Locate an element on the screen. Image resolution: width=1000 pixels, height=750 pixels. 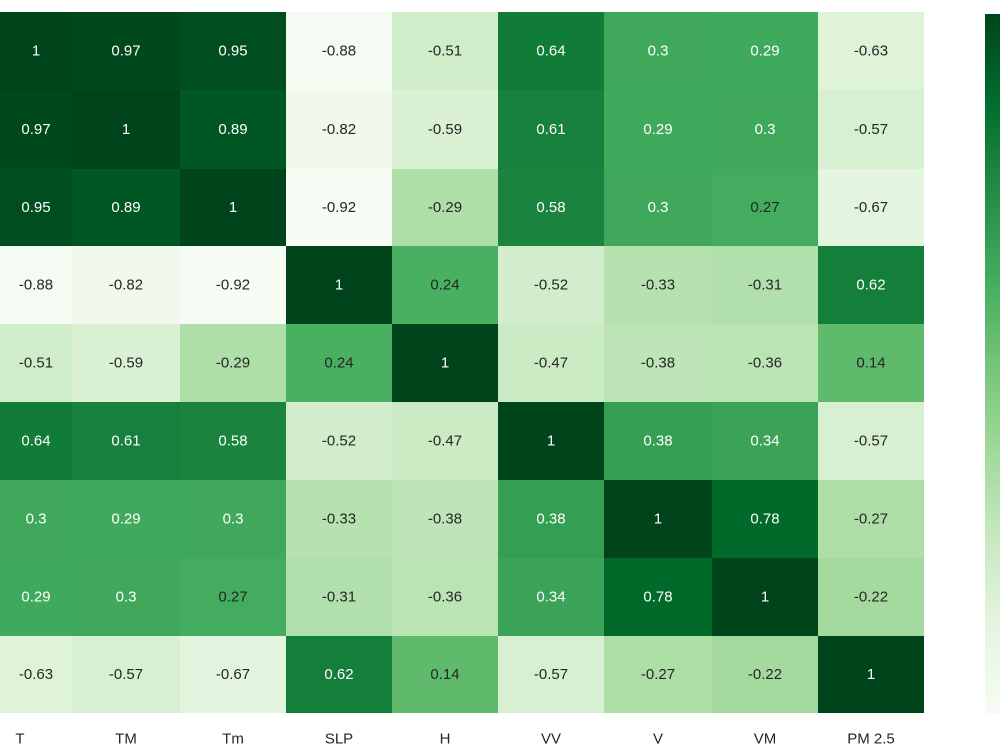
heatmap-cell-label-7-6: 0.78 is located at coordinates (657, 597).